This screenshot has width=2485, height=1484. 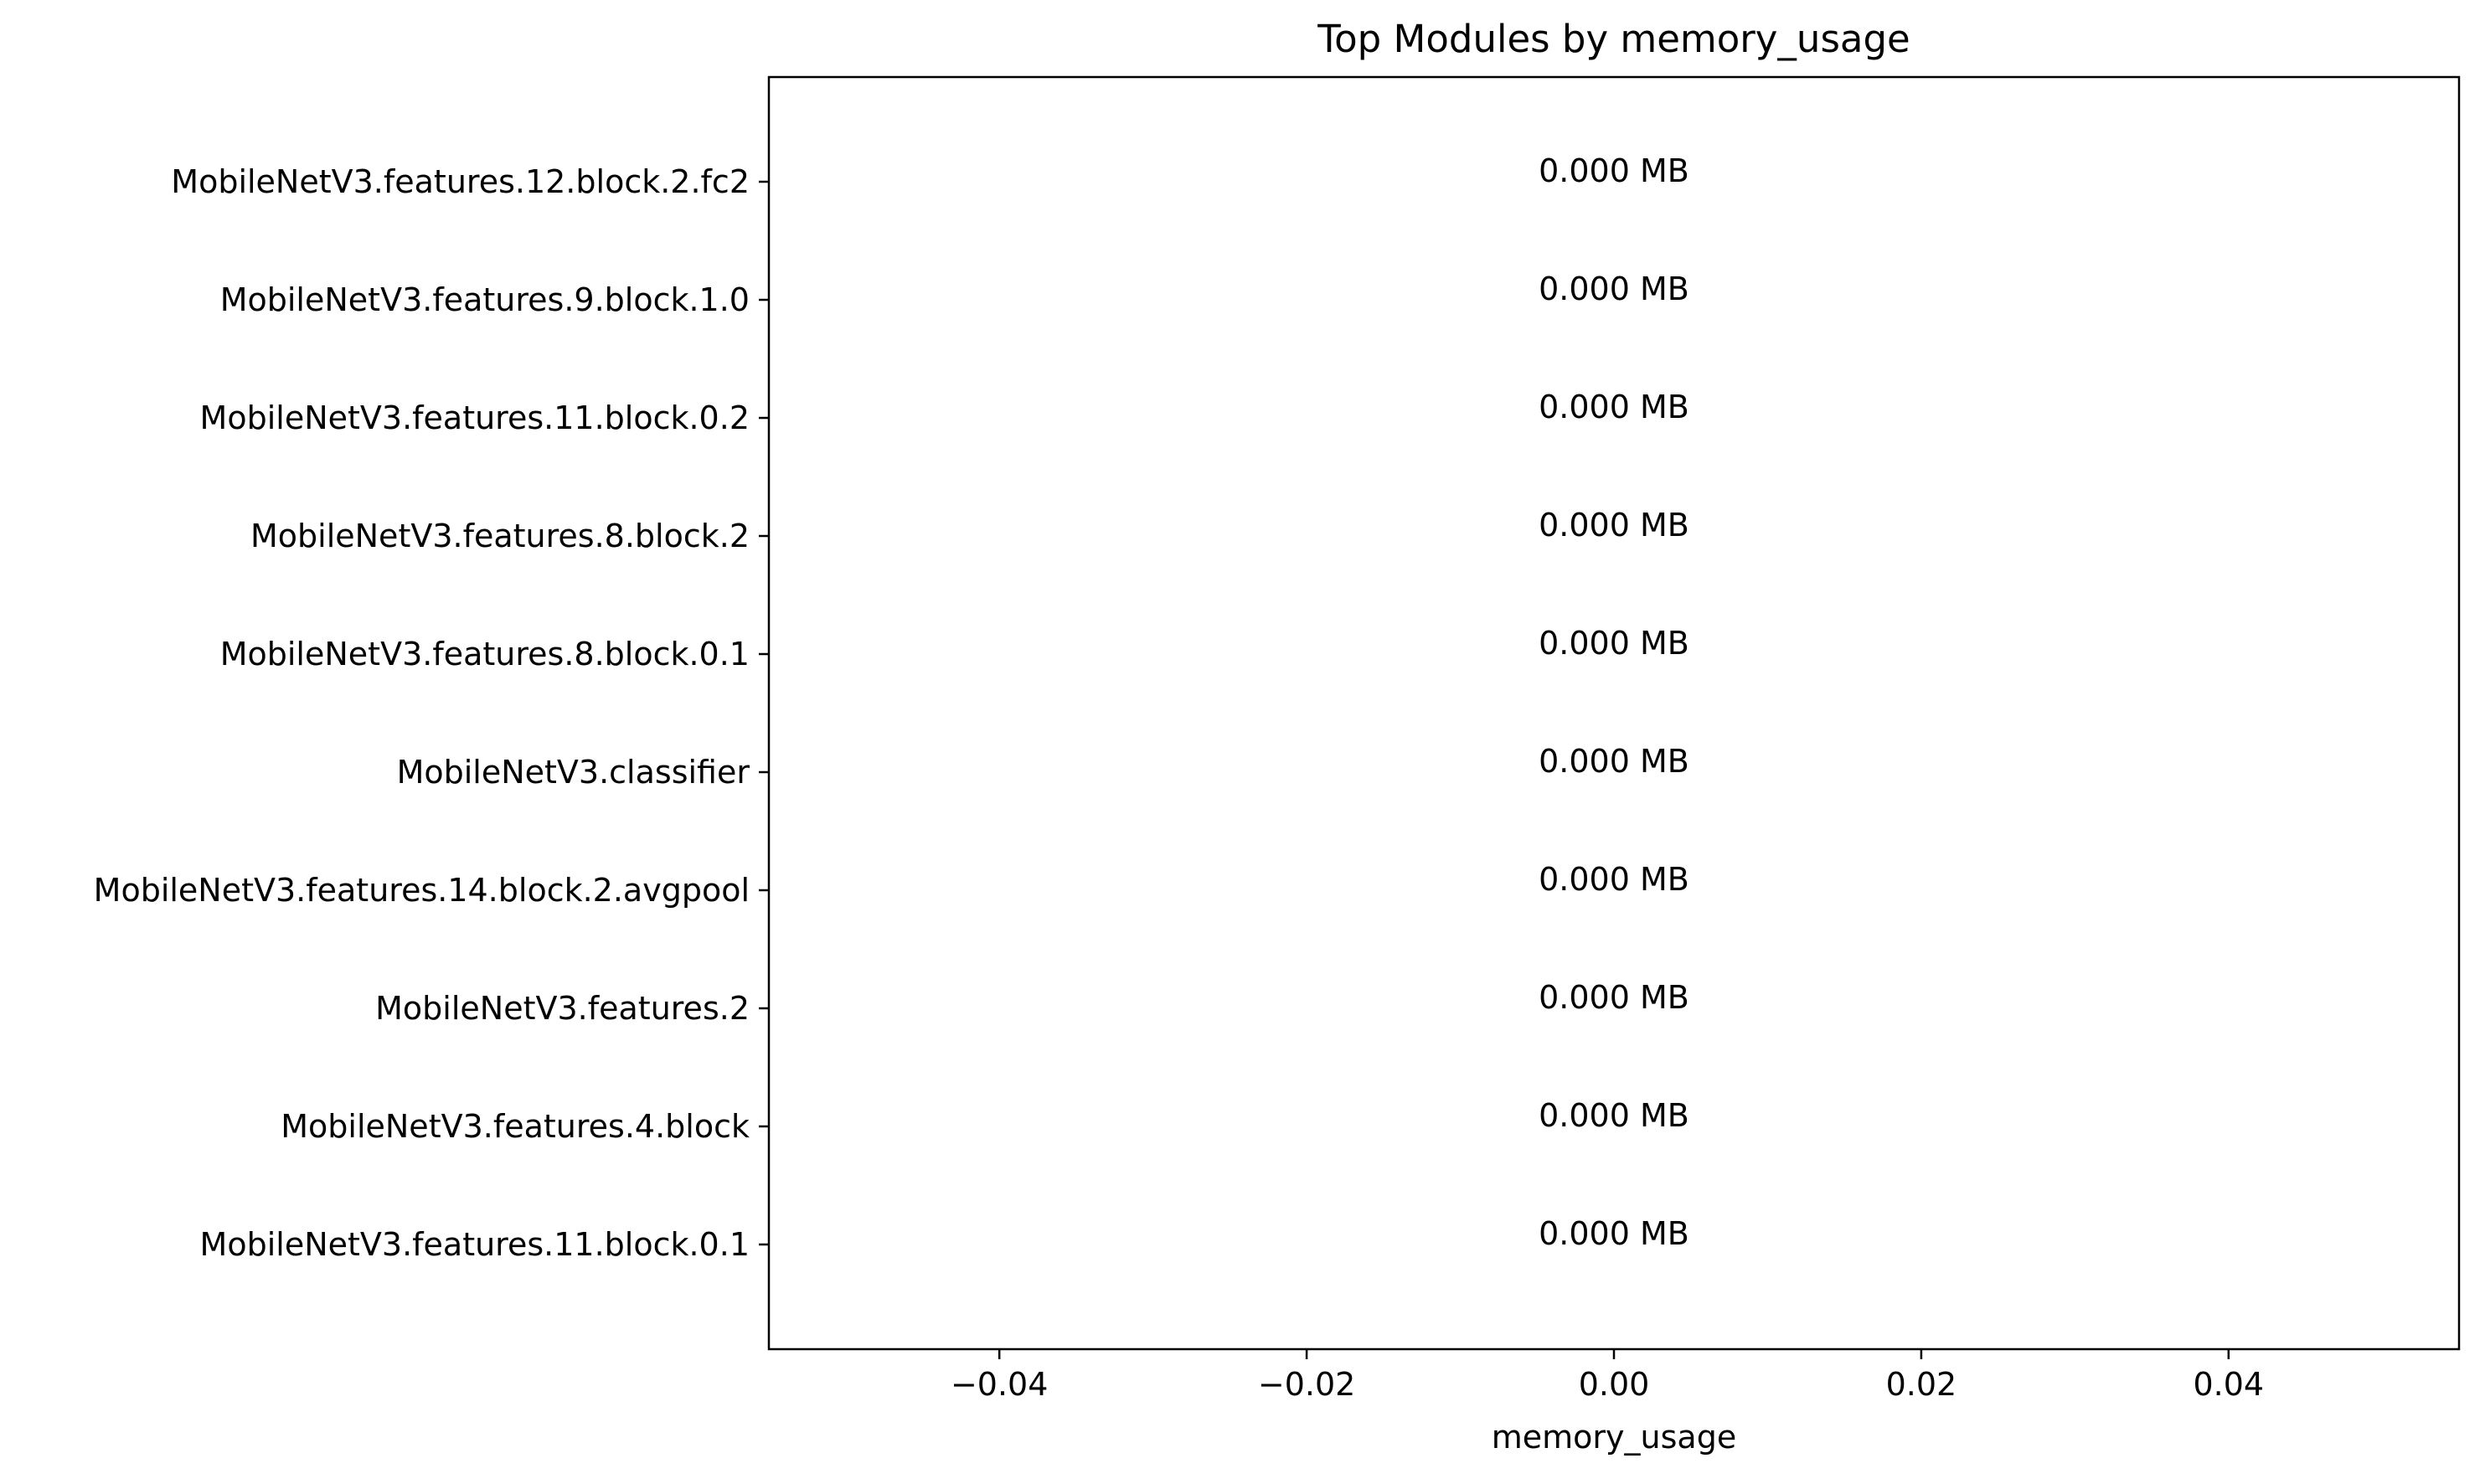 What do you see at coordinates (422, 890) in the screenshot?
I see `y-tick-label: MobileNetV3.features.14.block.2.avgpool` at bounding box center [422, 890].